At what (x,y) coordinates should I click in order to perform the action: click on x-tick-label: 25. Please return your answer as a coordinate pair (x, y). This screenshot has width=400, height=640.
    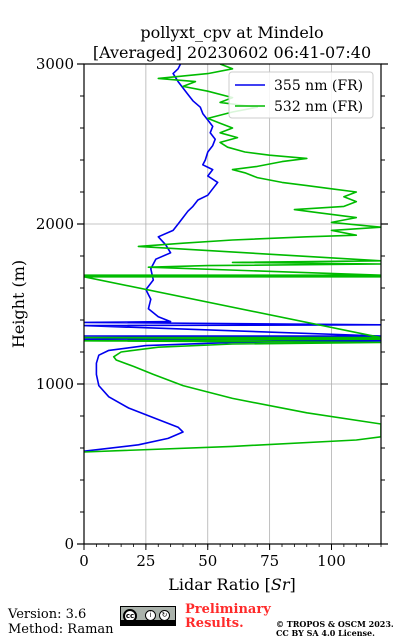
    Looking at the image, I should click on (145, 561).